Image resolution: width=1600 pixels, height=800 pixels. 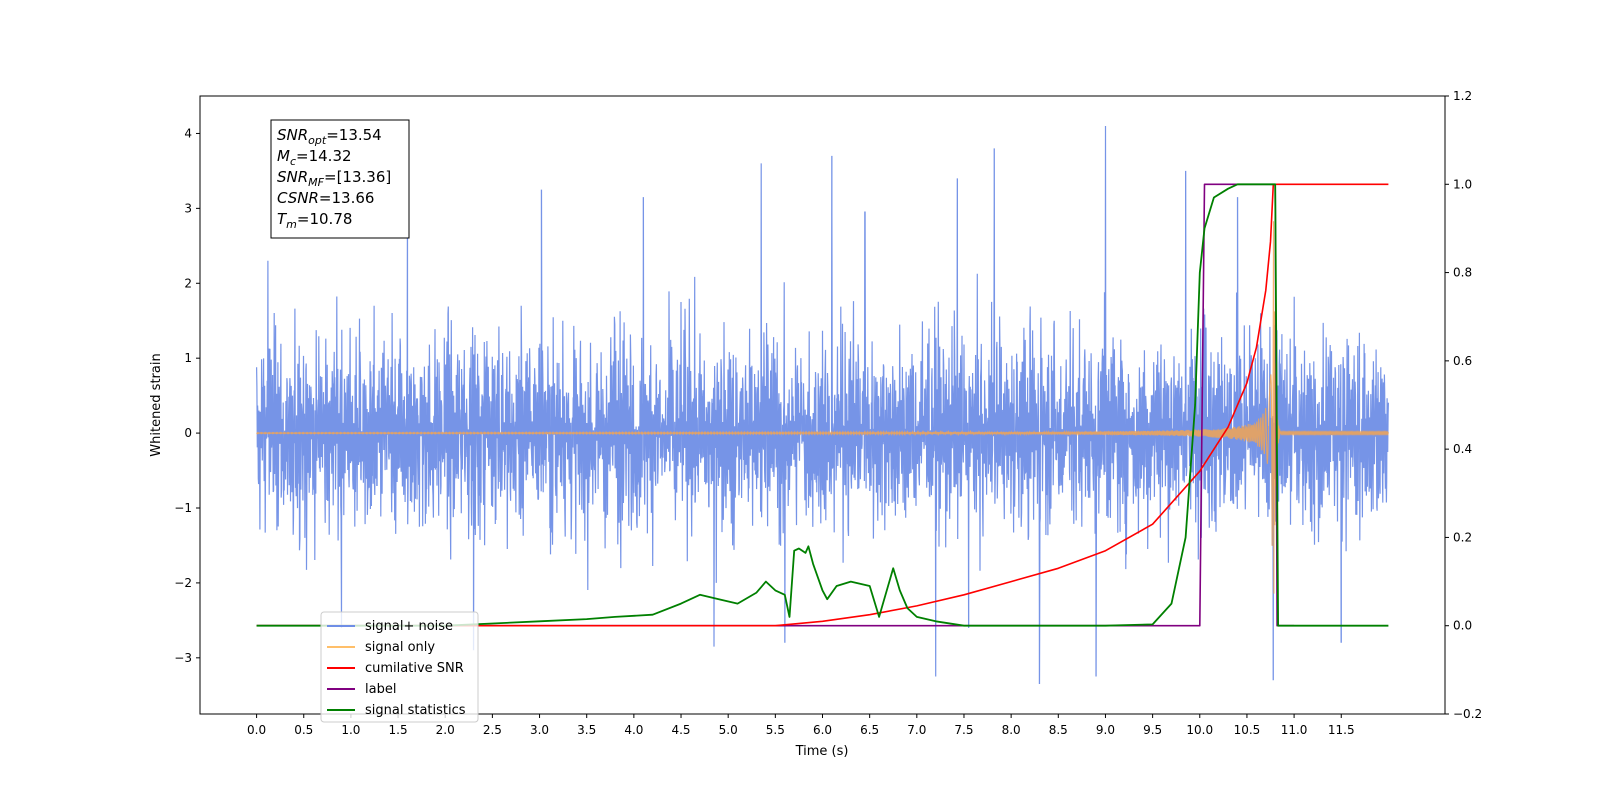 I want to click on right-y-tick-label: −0.2, so click(x=1467, y=714).